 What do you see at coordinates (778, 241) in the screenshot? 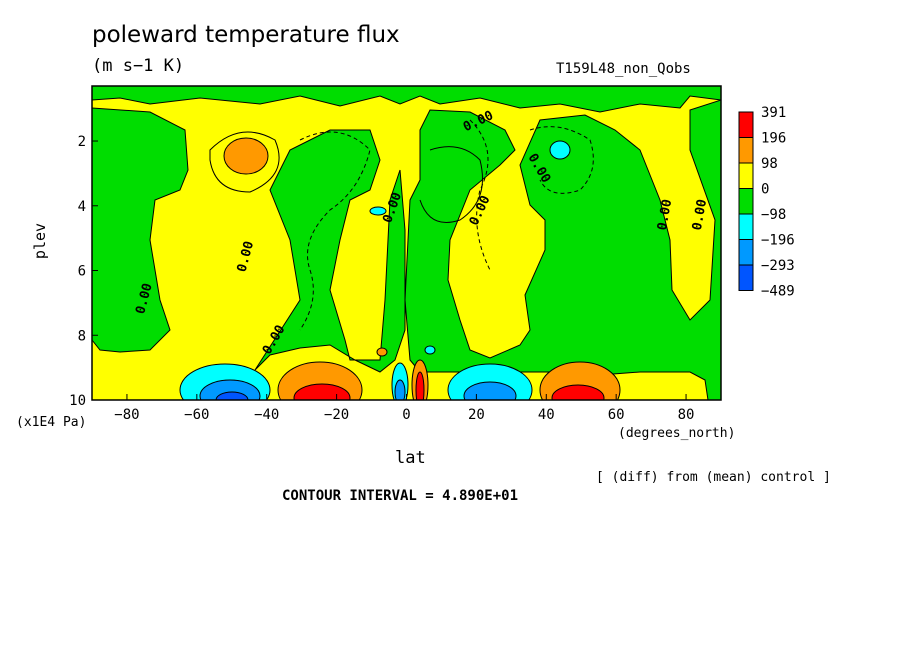
I see `colorbar-label: −196` at bounding box center [778, 241].